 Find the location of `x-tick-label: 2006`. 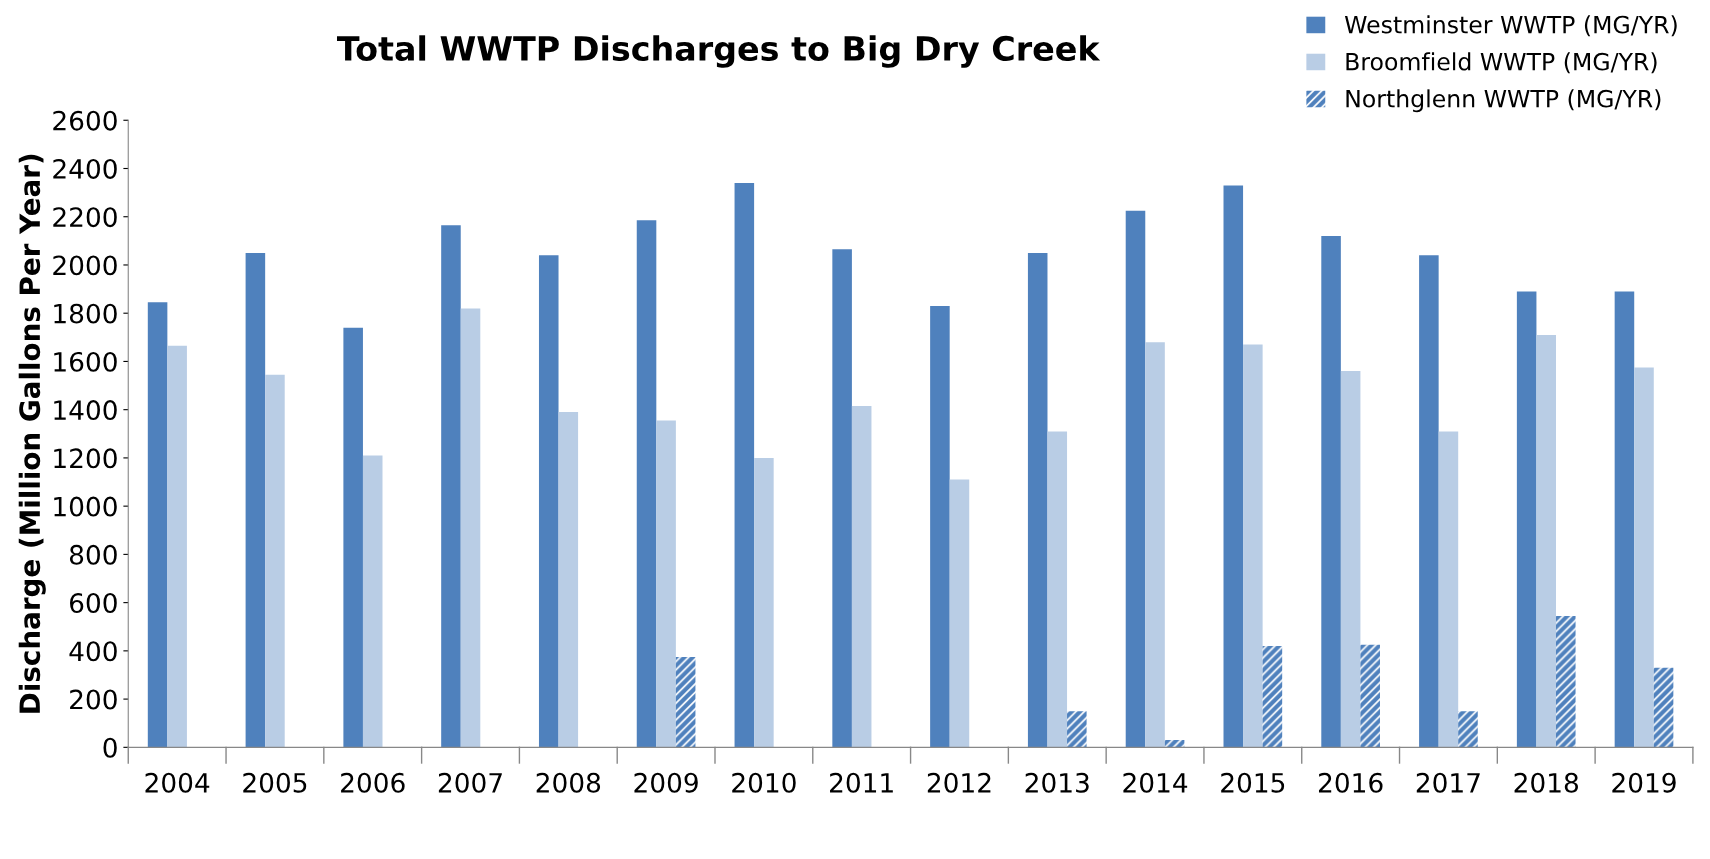

x-tick-label: 2006 is located at coordinates (373, 782).